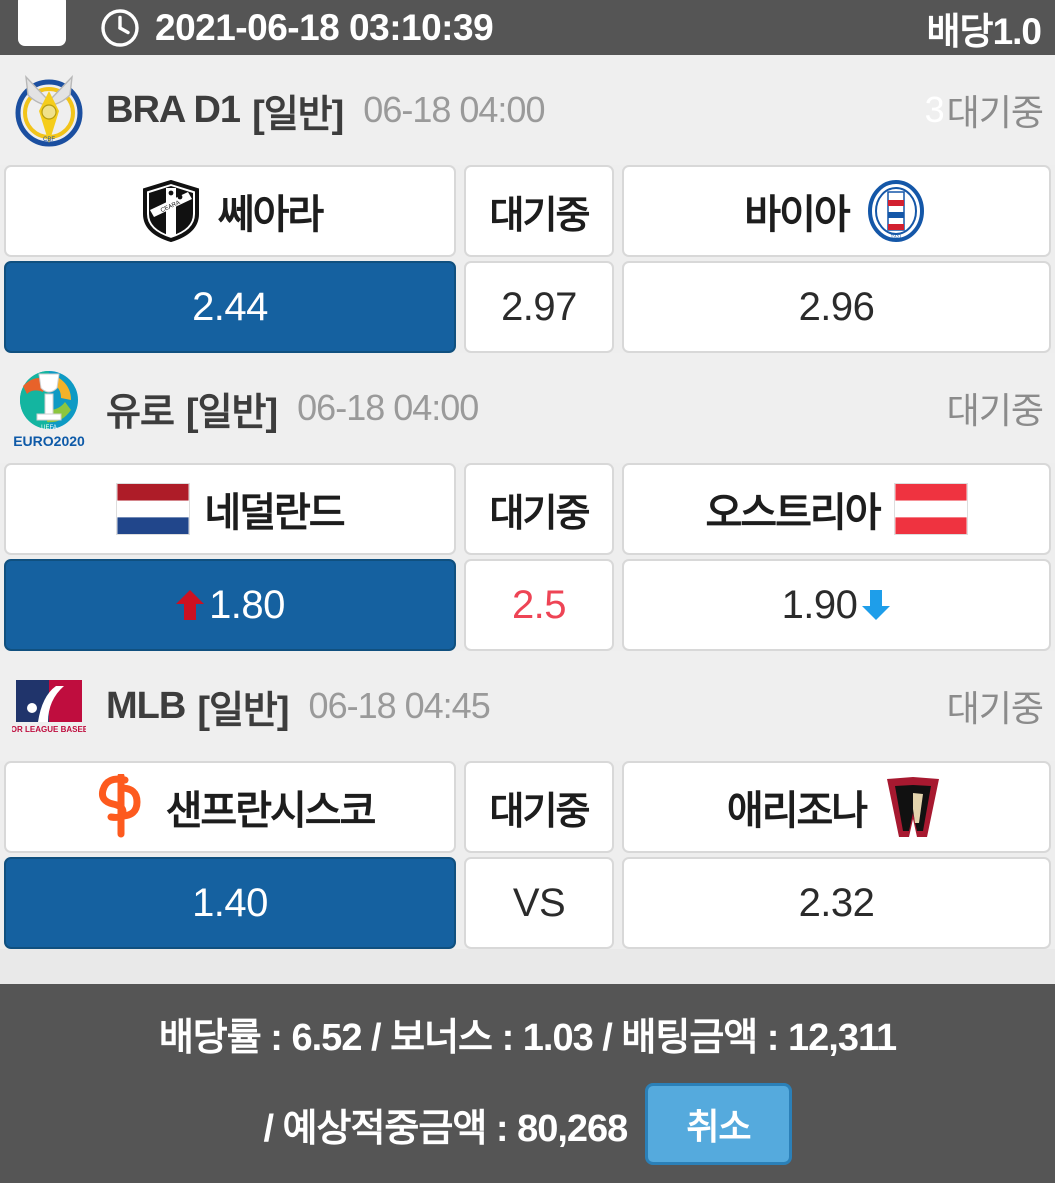  I want to click on section-status-group: 3 대기중, so click(984, 110).